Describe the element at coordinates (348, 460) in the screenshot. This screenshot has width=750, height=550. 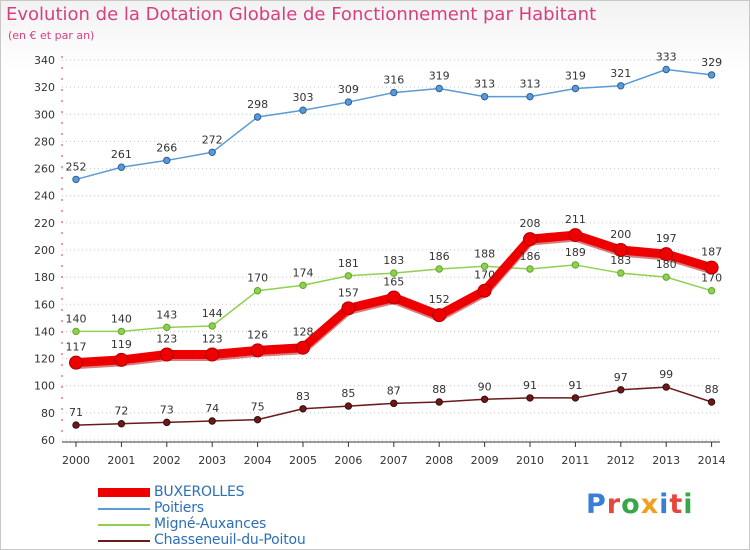
I see `x-tick-label: 2006` at that location.